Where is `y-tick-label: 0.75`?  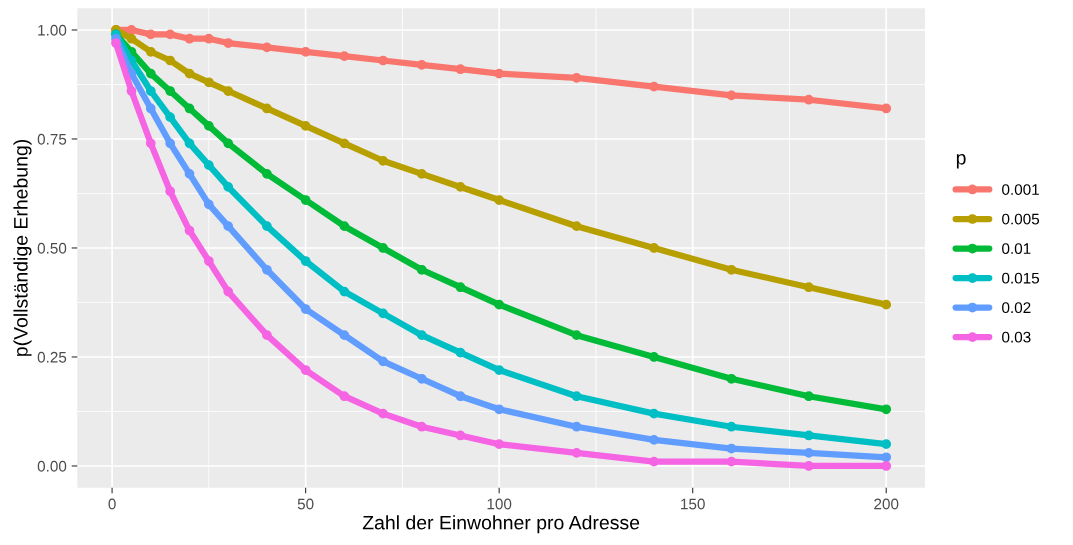
y-tick-label: 0.75 is located at coordinates (52, 139).